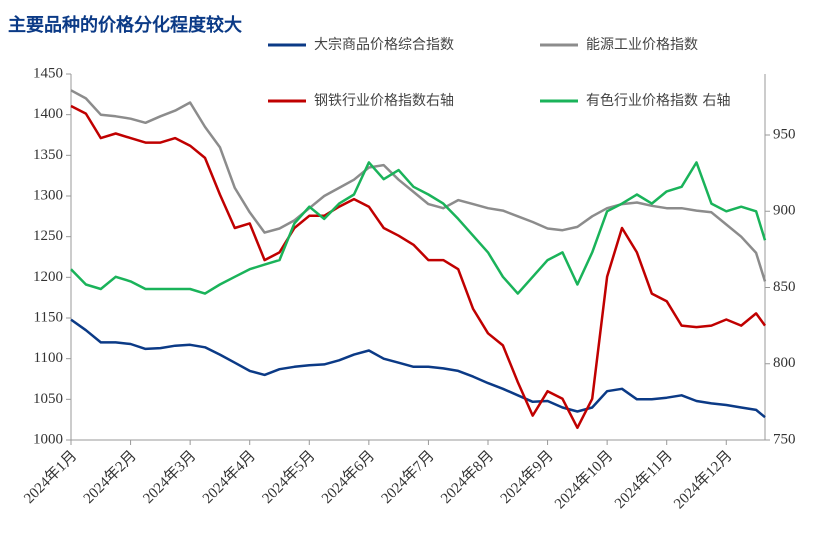 This screenshot has height=554, width=818. Describe the element at coordinates (48, 195) in the screenshot. I see `y-tick-label: 1300` at that location.